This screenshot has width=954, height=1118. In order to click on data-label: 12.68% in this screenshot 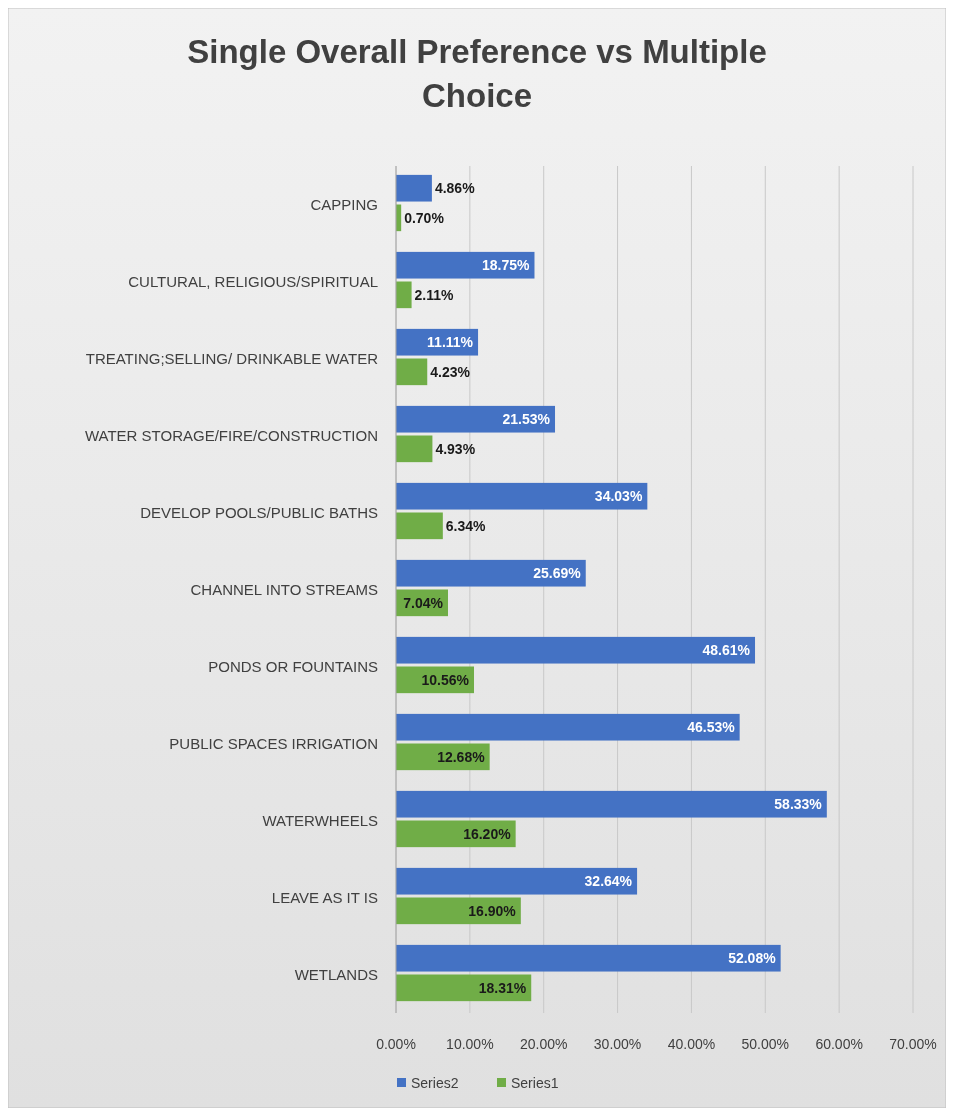, I will do `click(461, 756)`.